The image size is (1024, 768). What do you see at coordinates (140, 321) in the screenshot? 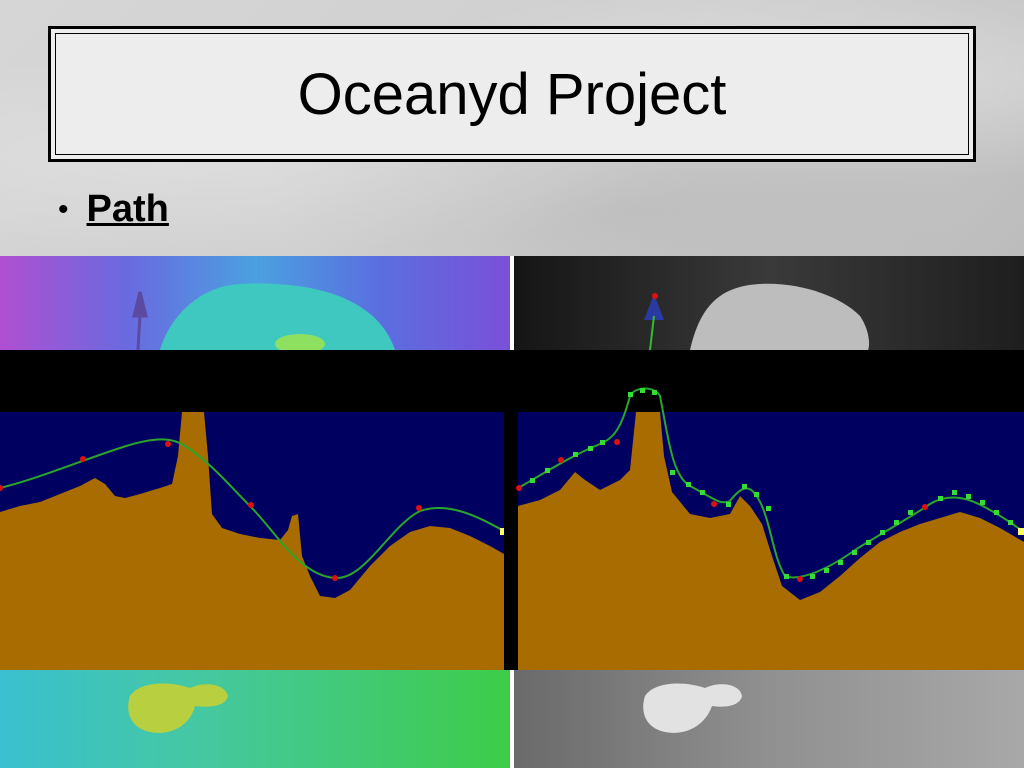
I see `top-left-arrow-icon` at bounding box center [140, 321].